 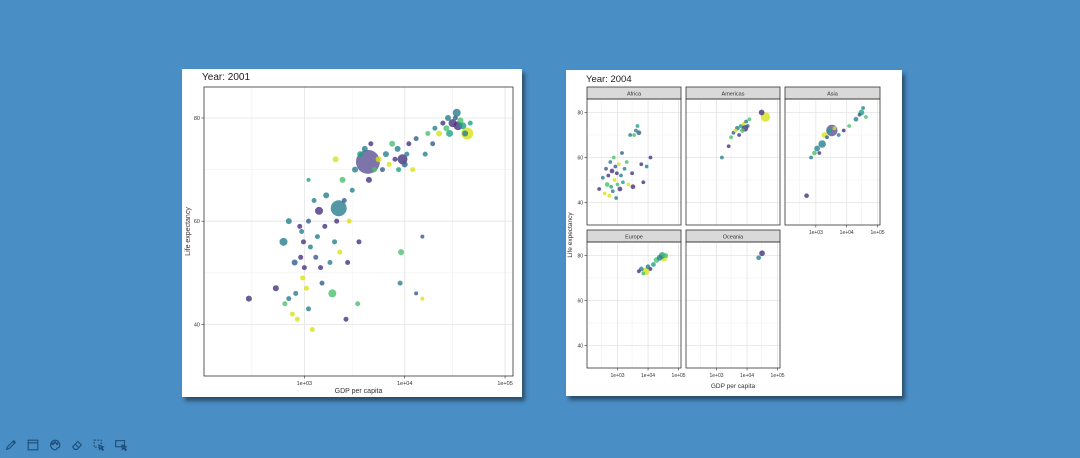 What do you see at coordinates (747, 376) in the screenshot?
I see `x-tick-label: 1e+04` at bounding box center [747, 376].